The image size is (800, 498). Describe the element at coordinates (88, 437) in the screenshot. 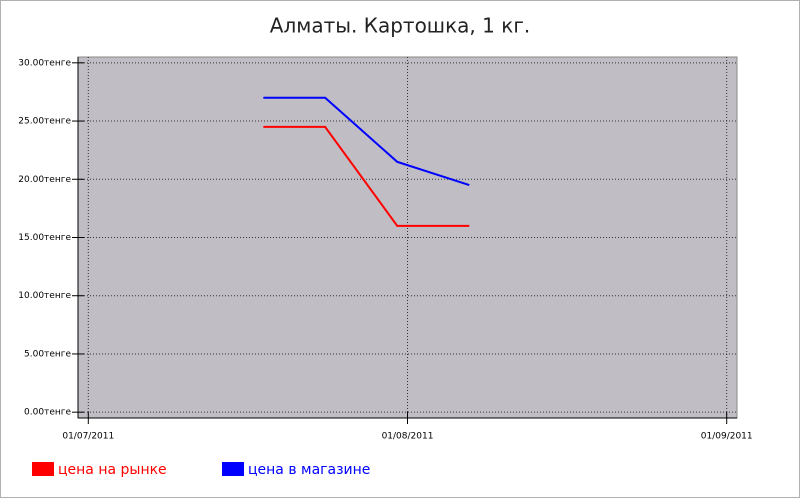

I see `x-tick-label: 01/07/2011` at that location.